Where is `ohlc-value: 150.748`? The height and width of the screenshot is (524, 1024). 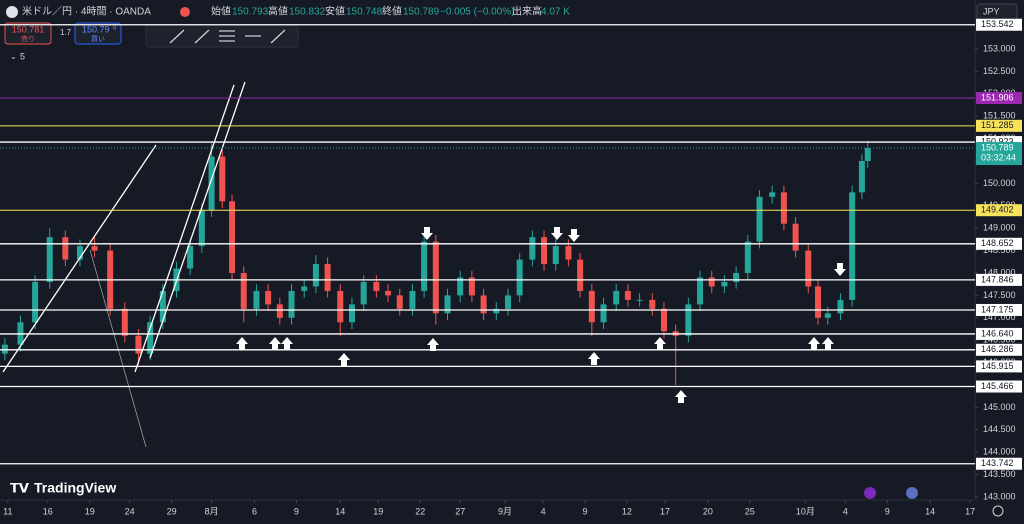 ohlc-value: 150.748 is located at coordinates (364, 12).